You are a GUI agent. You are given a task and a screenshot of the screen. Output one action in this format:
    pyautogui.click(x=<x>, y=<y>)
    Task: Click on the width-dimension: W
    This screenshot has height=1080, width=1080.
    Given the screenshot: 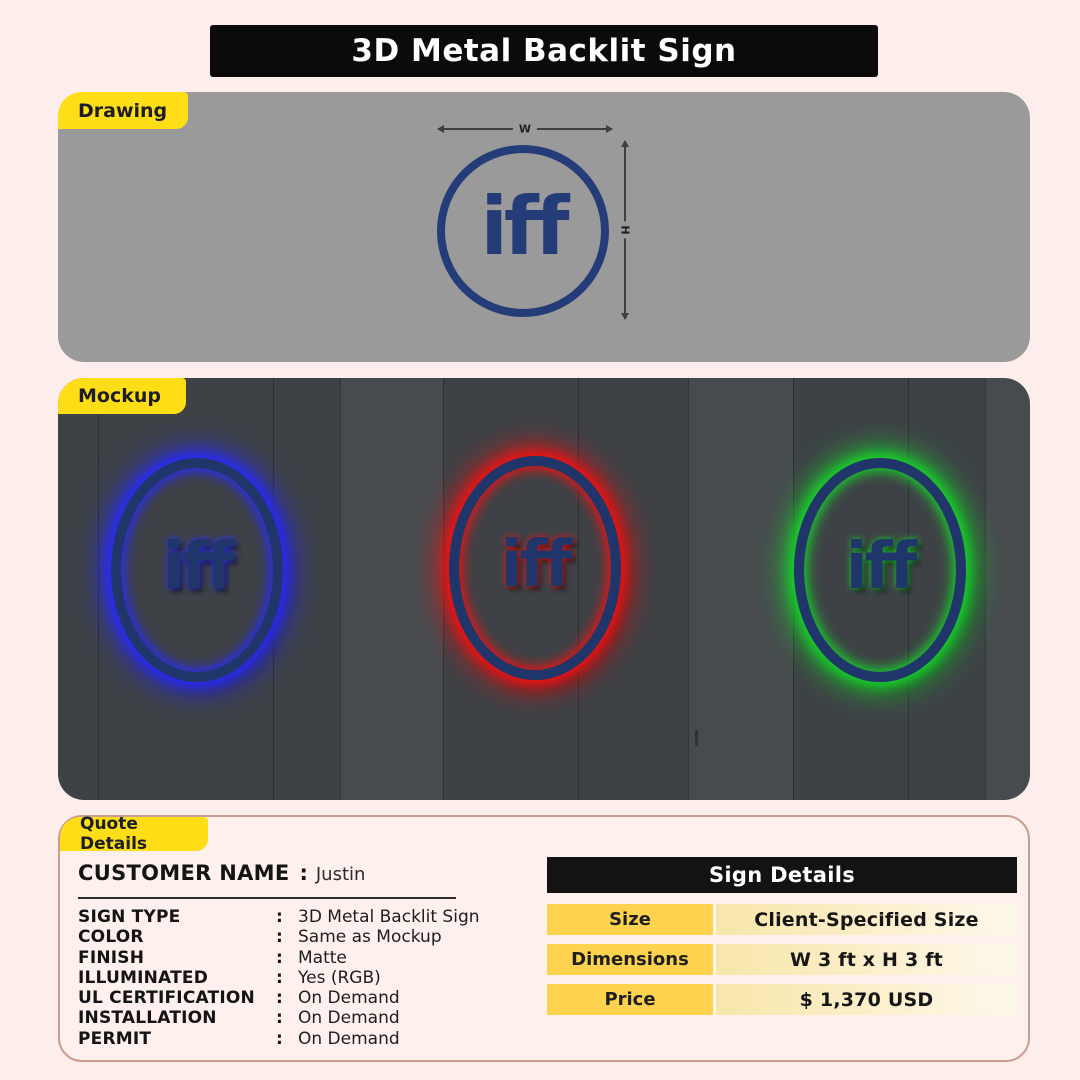 What is the action you would take?
    pyautogui.click(x=525, y=129)
    